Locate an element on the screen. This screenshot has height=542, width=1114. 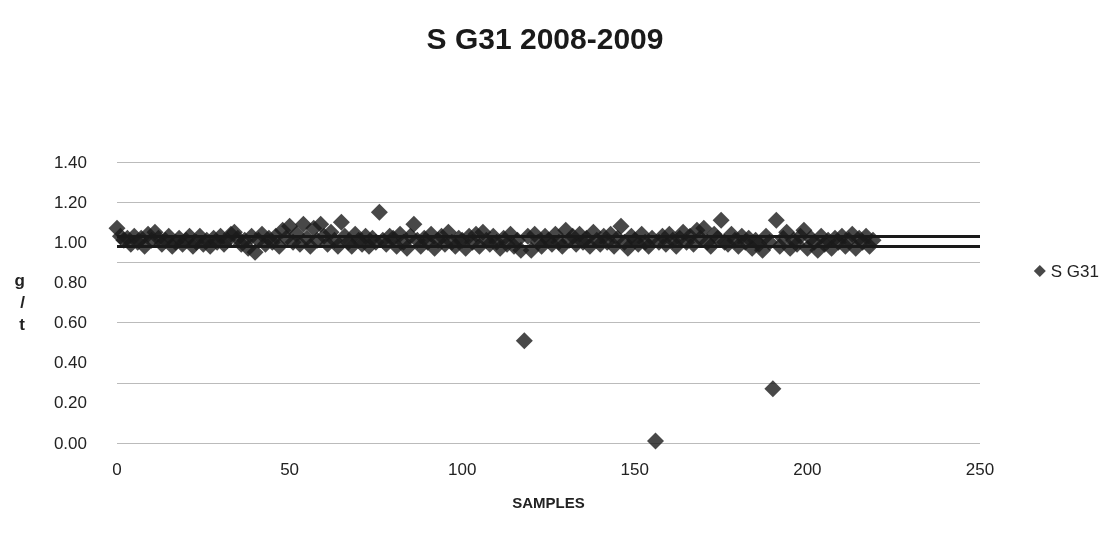
y-axis-title: g/t is located at coordinates (20, 302).